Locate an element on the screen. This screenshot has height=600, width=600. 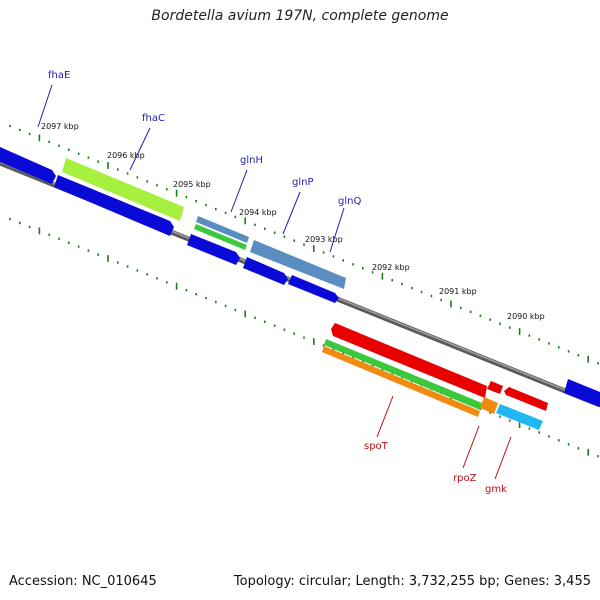
feature-fhaC-bar is located at coordinates (123, 189).